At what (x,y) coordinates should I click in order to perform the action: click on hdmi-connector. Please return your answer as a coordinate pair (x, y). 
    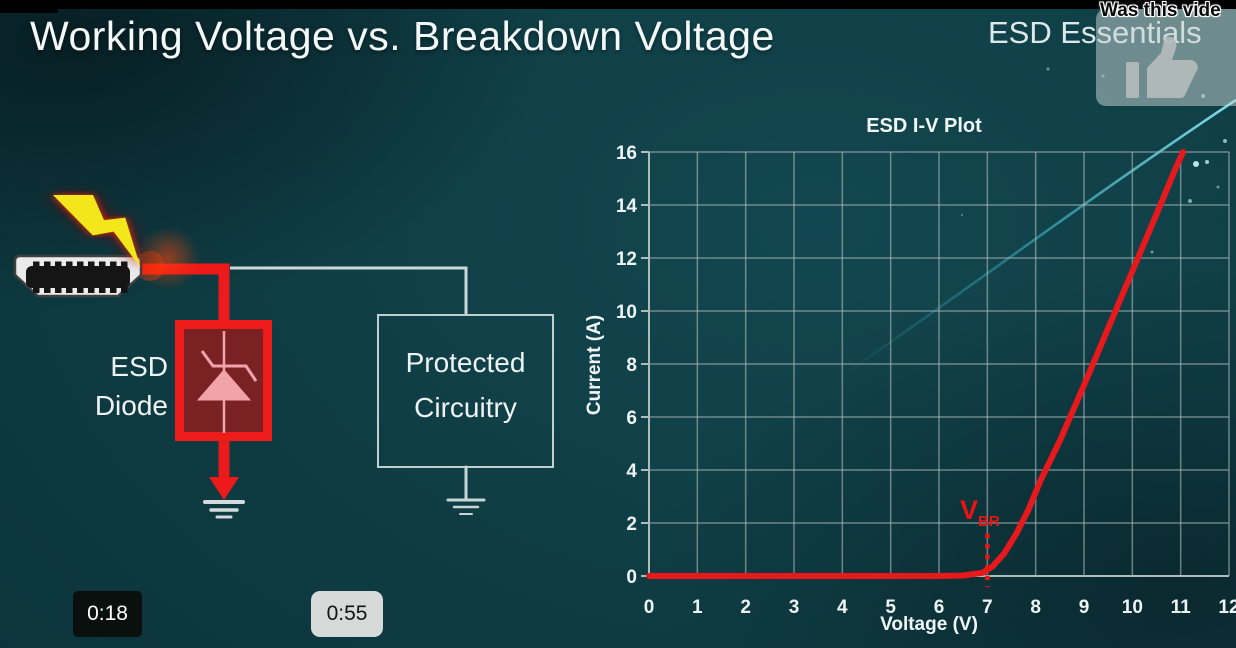
    Looking at the image, I should click on (78, 276).